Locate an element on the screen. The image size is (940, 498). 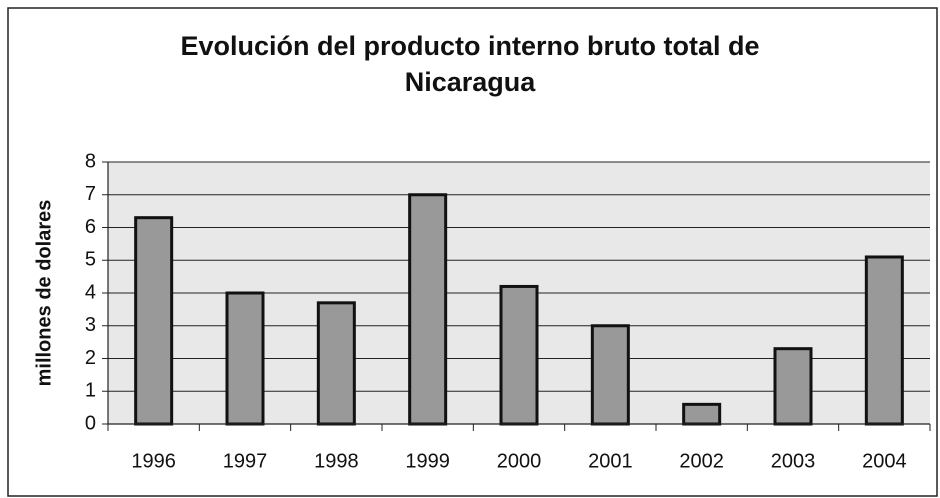
y-tick-label: 4 is located at coordinates (90, 292).